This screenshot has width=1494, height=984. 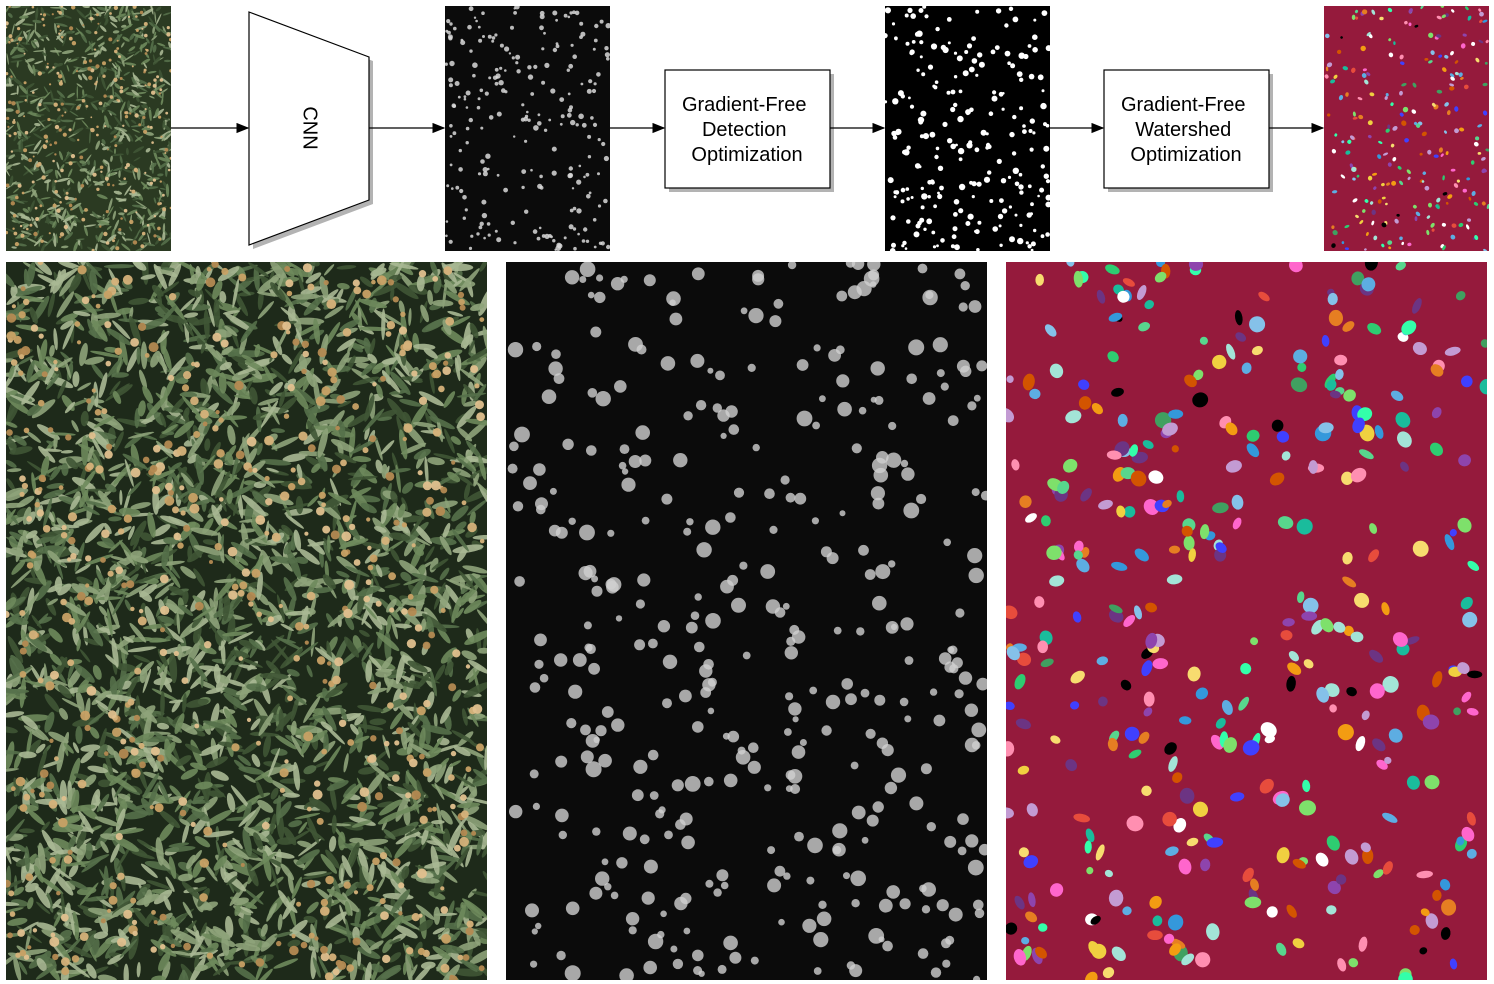 I want to click on binary-mask-thumbnail, so click(x=967, y=128).